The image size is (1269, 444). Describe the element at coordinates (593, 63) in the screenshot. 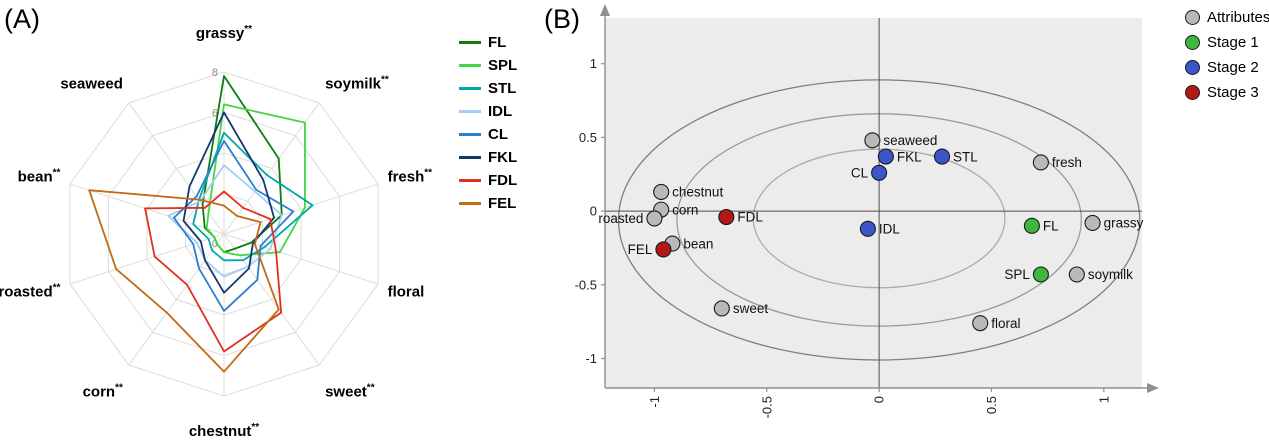

I see `y-axis-tick-label: 1` at that location.